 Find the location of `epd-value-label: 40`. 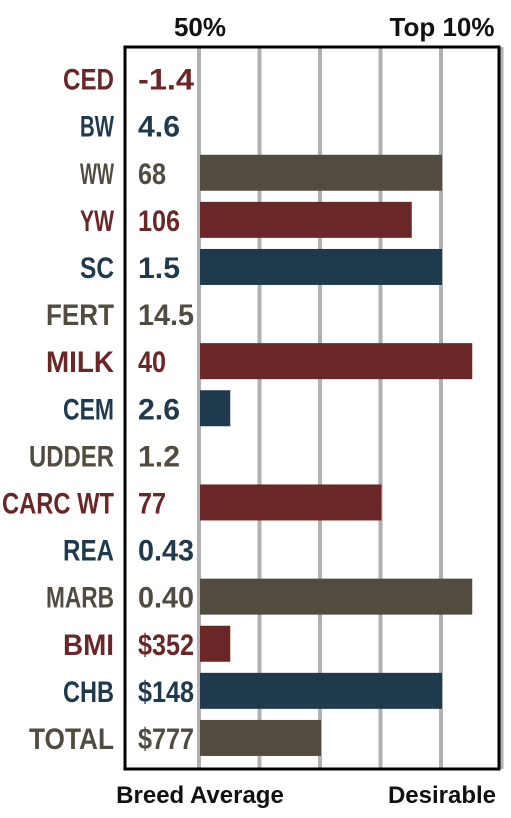

epd-value-label: 40 is located at coordinates (152, 362).